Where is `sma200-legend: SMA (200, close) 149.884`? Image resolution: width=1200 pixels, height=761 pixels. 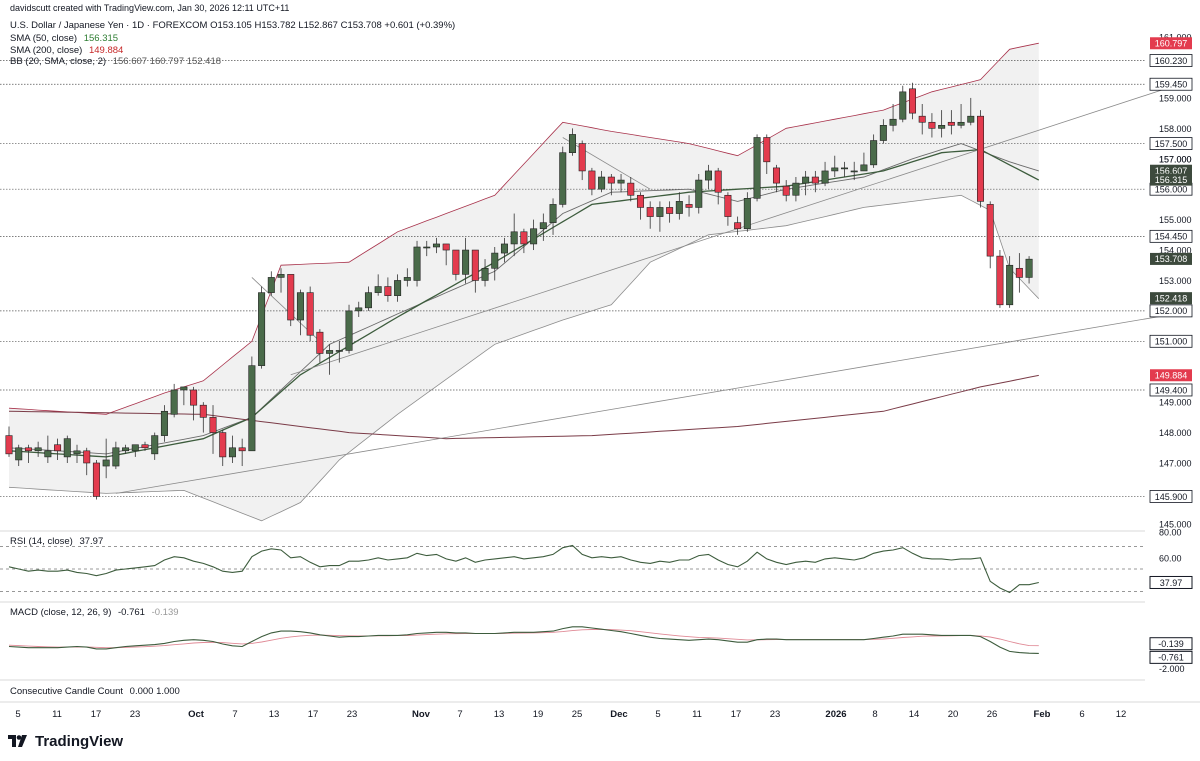
sma200-legend: SMA (200, close) 149.884 is located at coordinates (66, 51).